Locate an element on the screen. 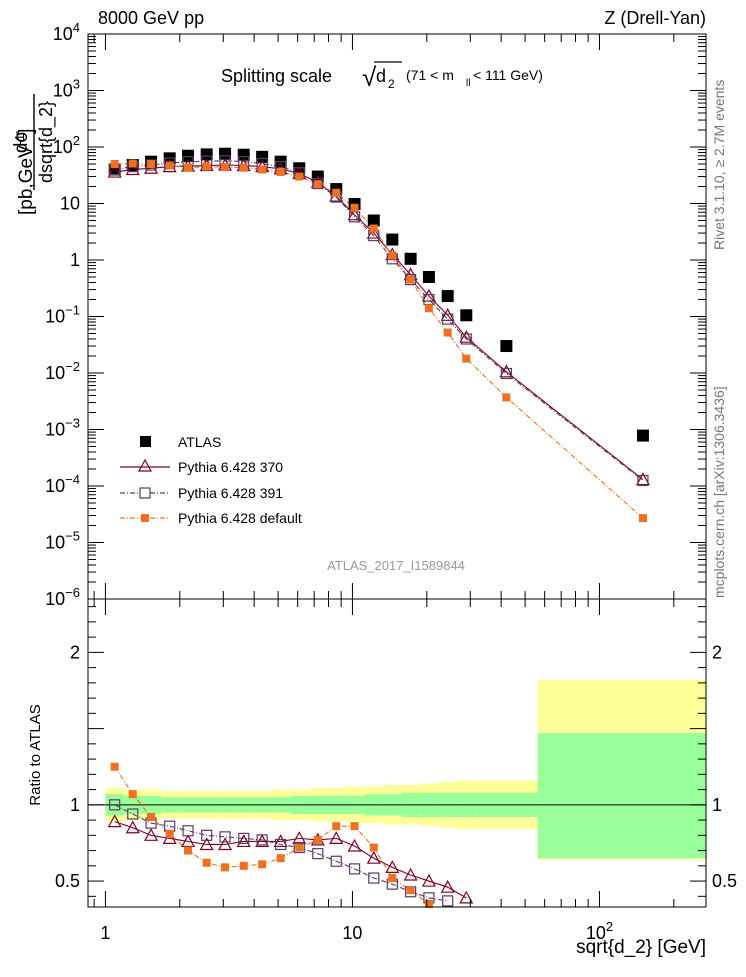 This screenshot has width=746, height=977. legend-marker-atlas is located at coordinates (145, 441).